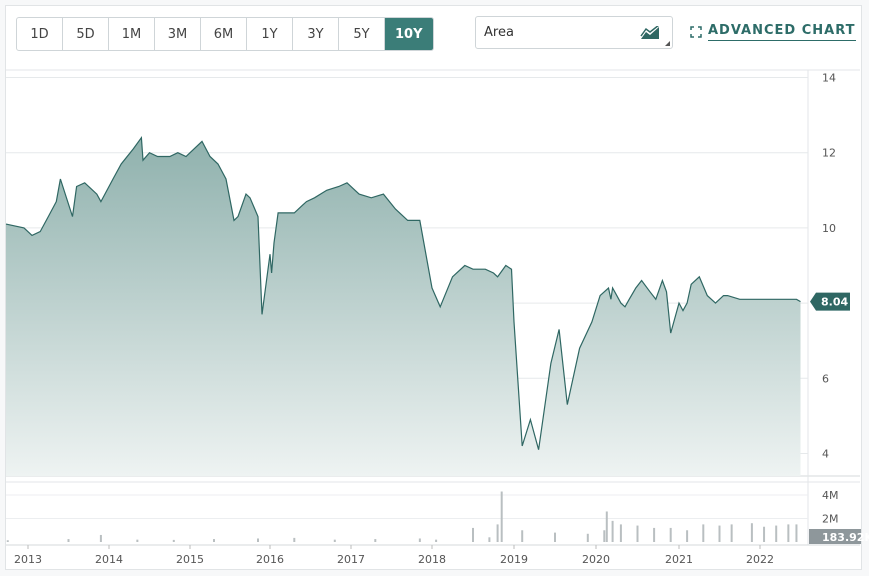 This screenshot has width=869, height=576. Describe the element at coordinates (834, 302) in the screenshot. I see `last-price-label: 8.04` at that location.